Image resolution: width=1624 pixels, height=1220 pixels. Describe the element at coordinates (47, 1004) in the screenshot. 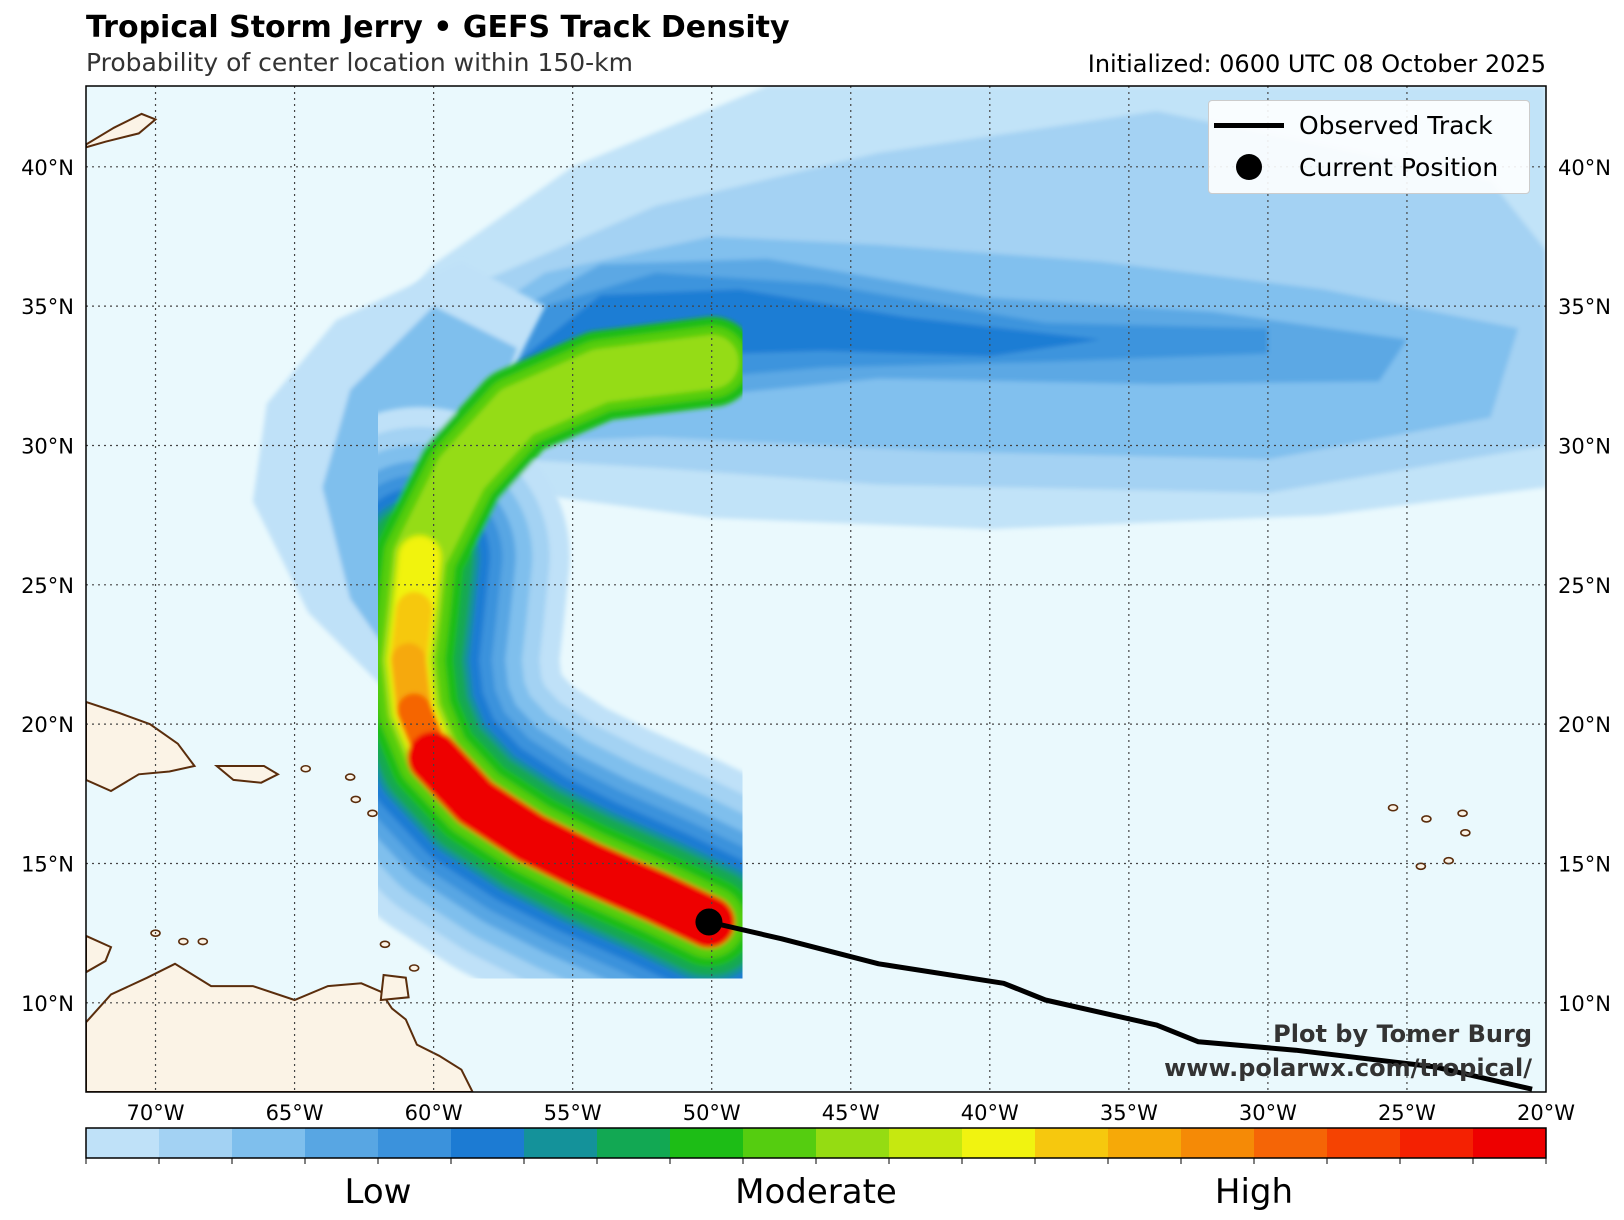

I see `lat-tick-label-left: 10°N` at that location.